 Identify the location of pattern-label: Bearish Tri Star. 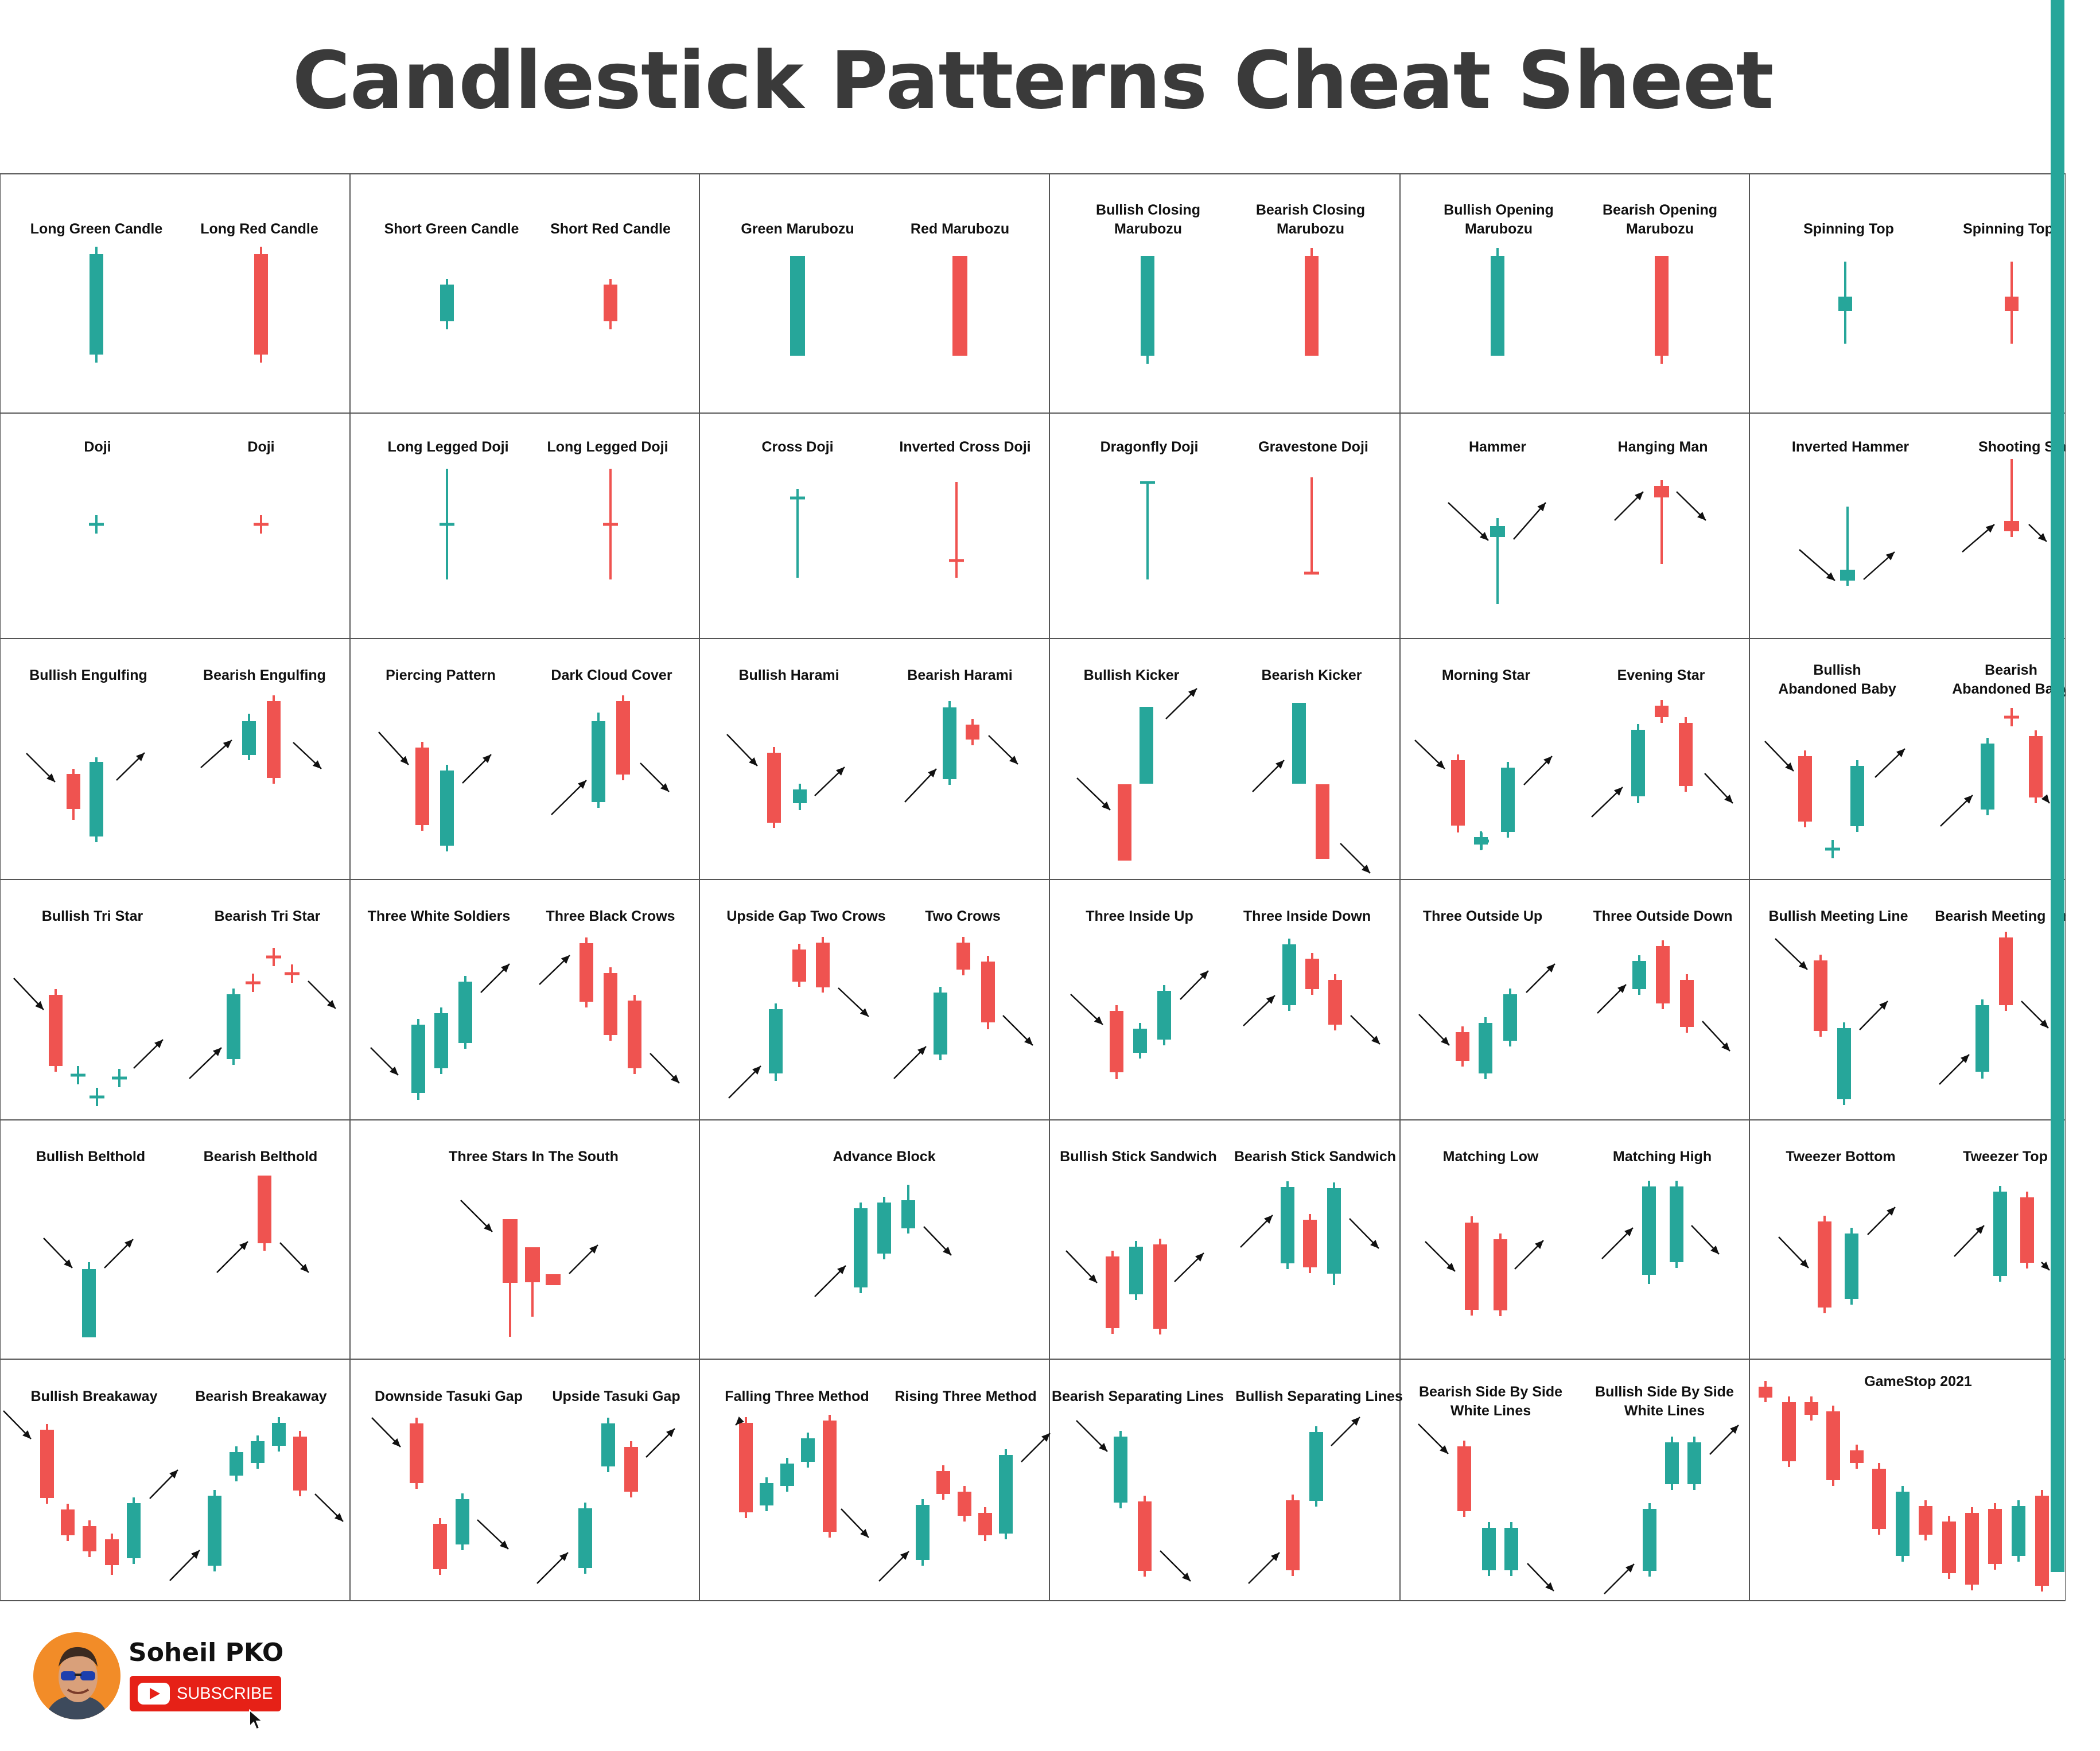
(268, 916).